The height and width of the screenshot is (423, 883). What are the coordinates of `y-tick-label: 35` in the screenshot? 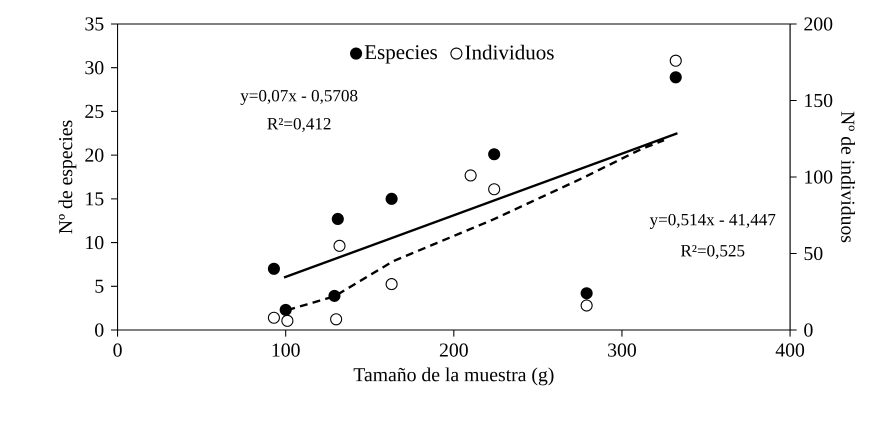 It's located at (94, 24).